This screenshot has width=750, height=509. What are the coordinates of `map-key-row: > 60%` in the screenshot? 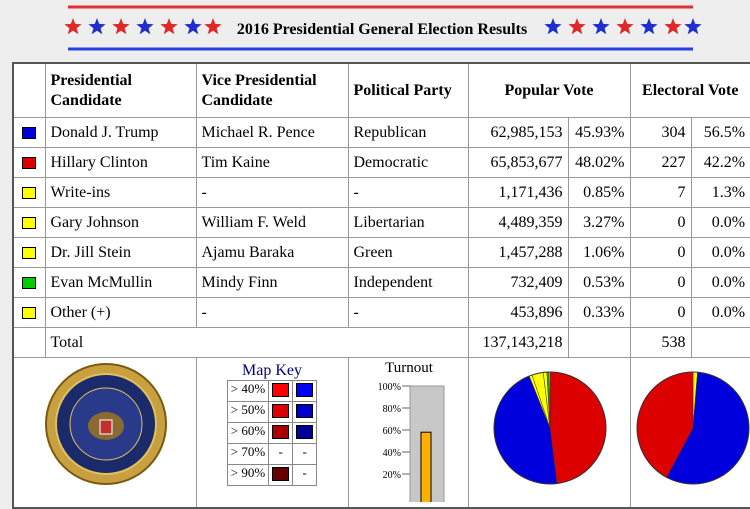 It's located at (271, 433).